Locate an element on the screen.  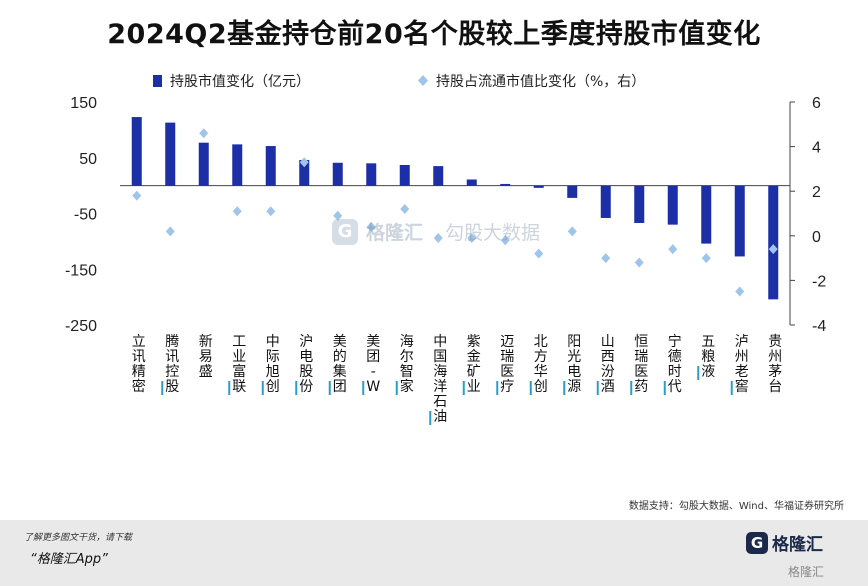
x-tick-label: 紫金矿业 is located at coordinates (474, 364).